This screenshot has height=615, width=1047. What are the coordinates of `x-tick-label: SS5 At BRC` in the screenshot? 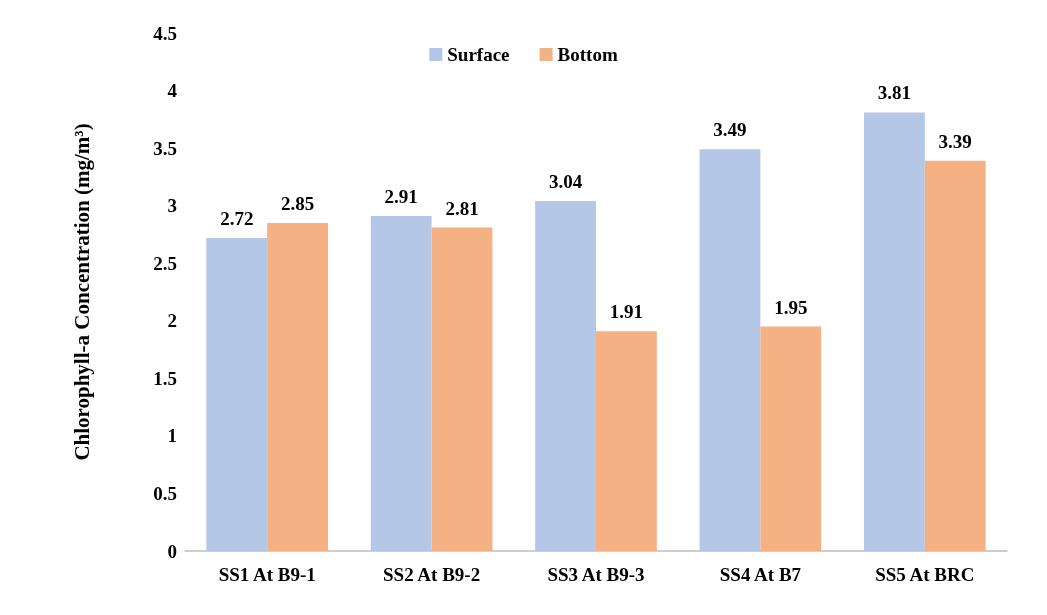 It's located at (925, 574).